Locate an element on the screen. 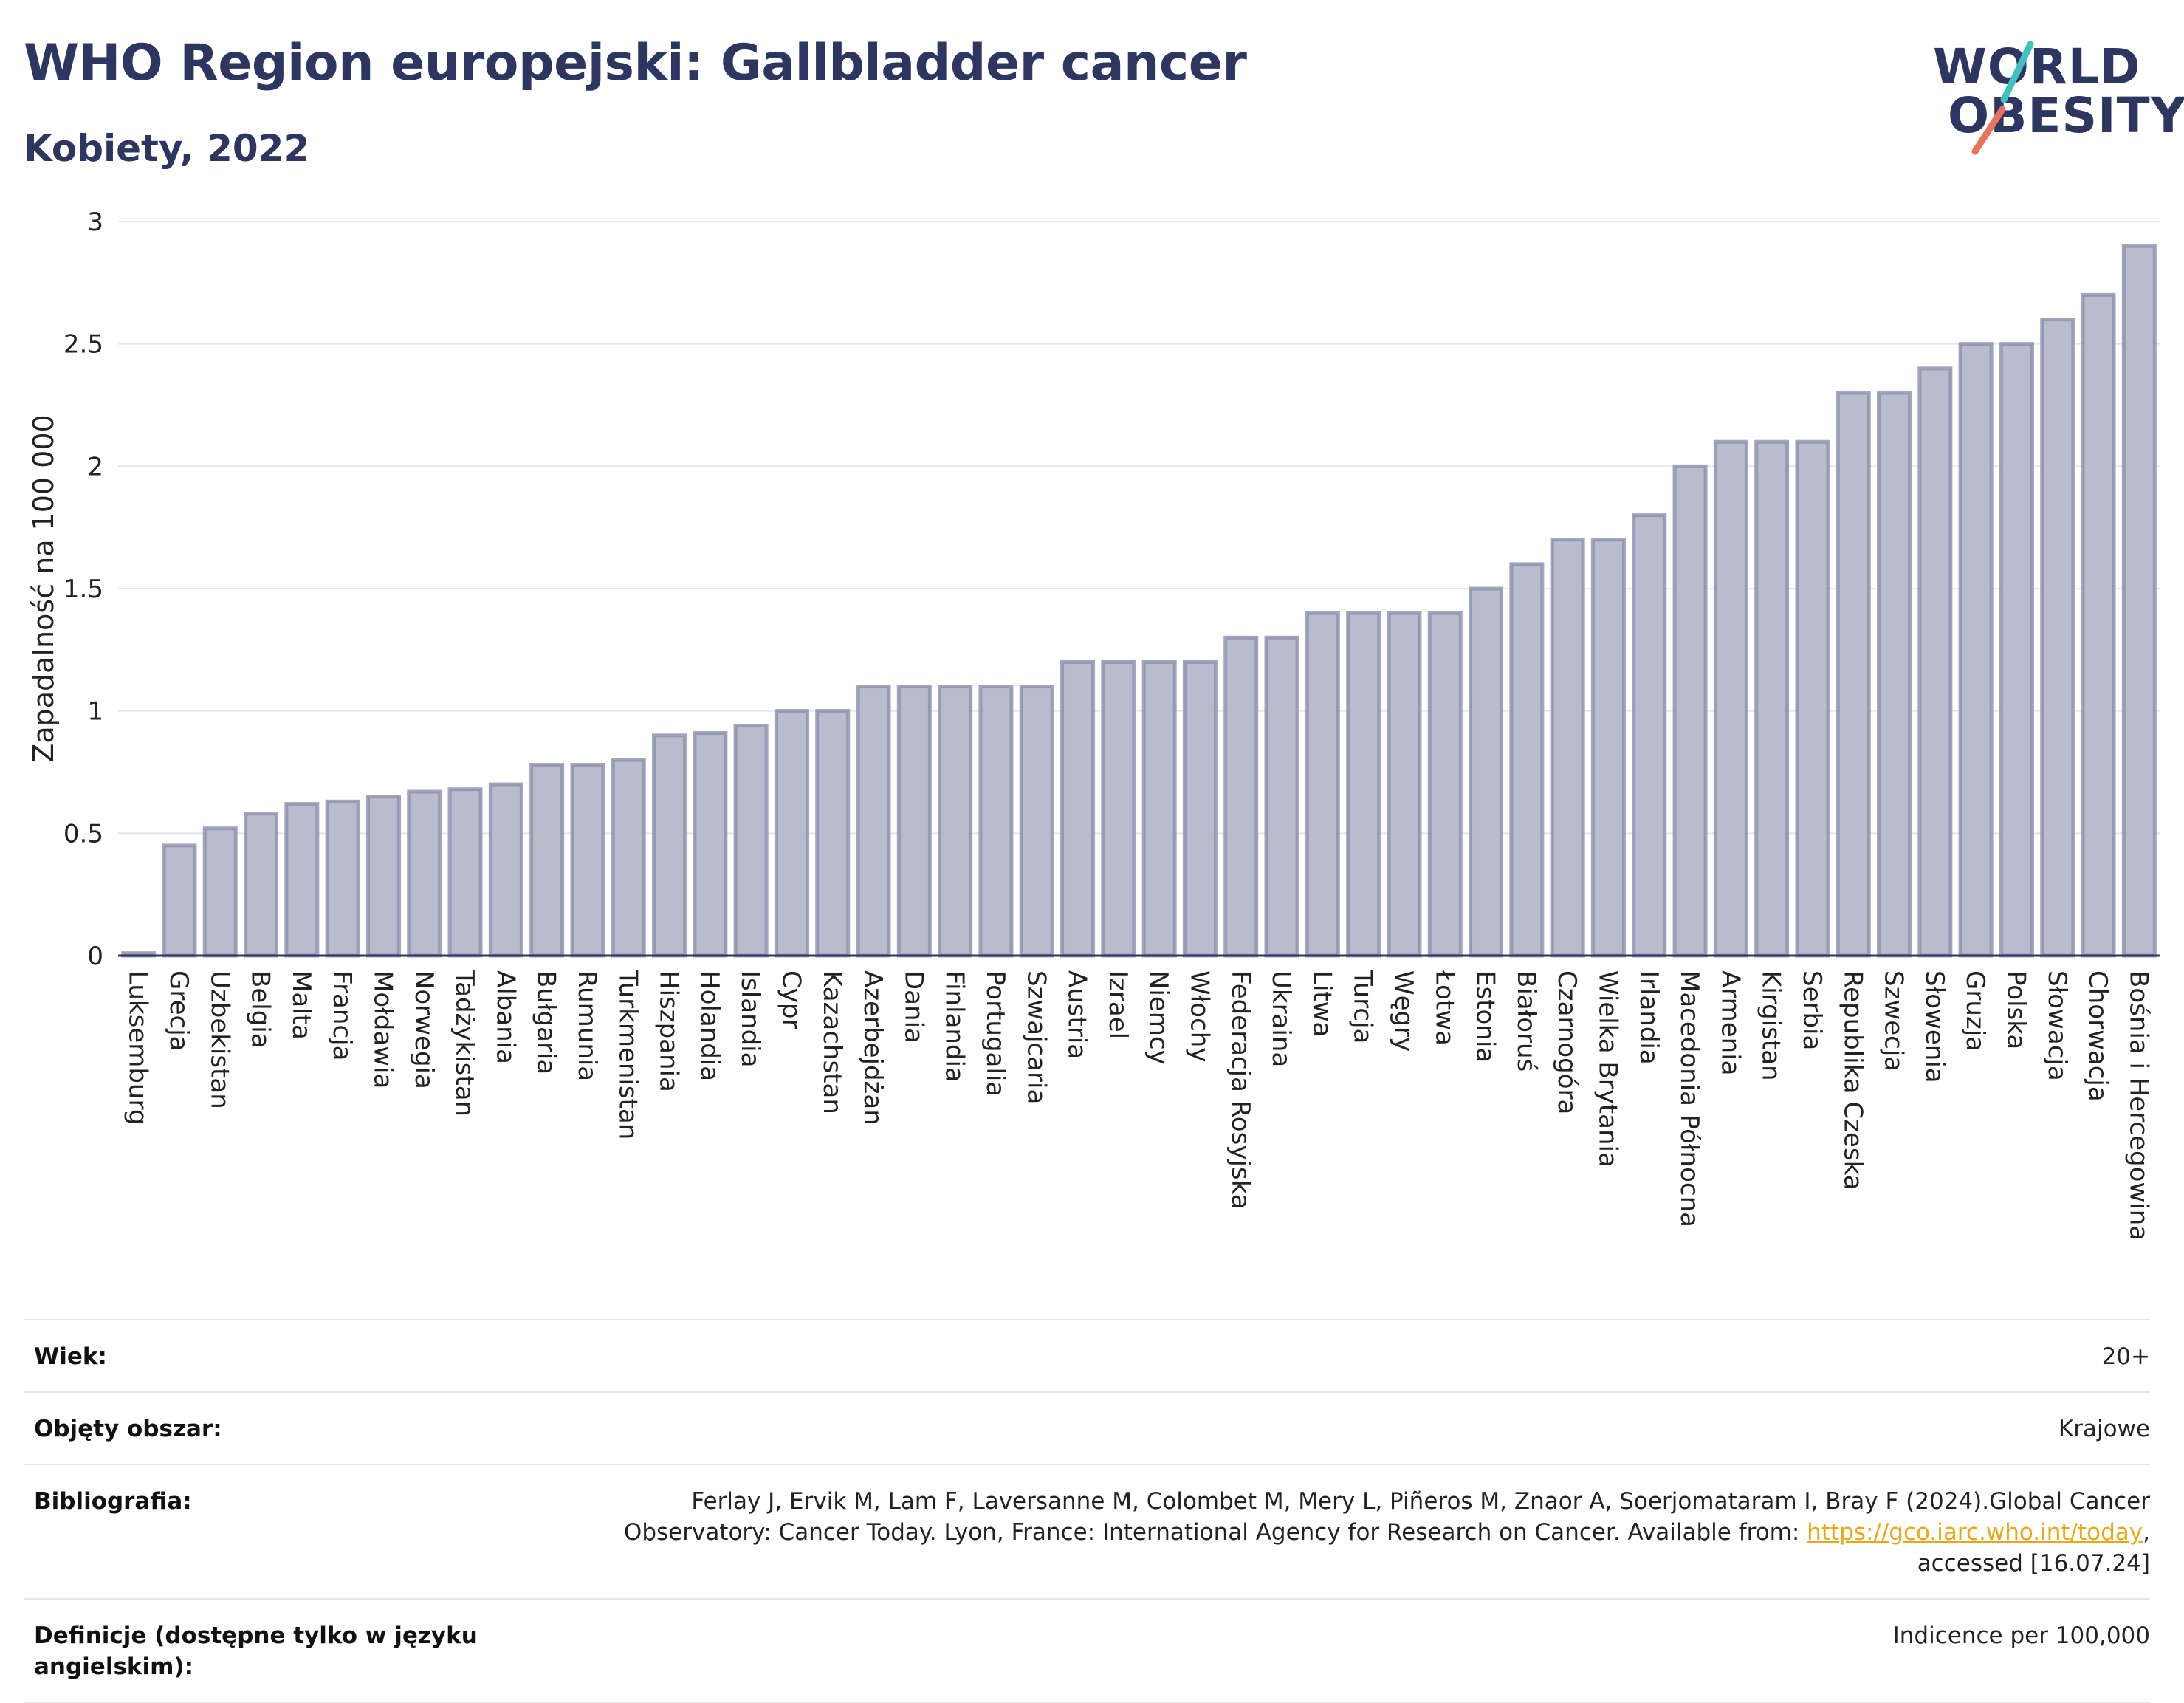 The height and width of the screenshot is (1703, 2184). info-row-age: Wiek: 20+ is located at coordinates (1087, 1355).